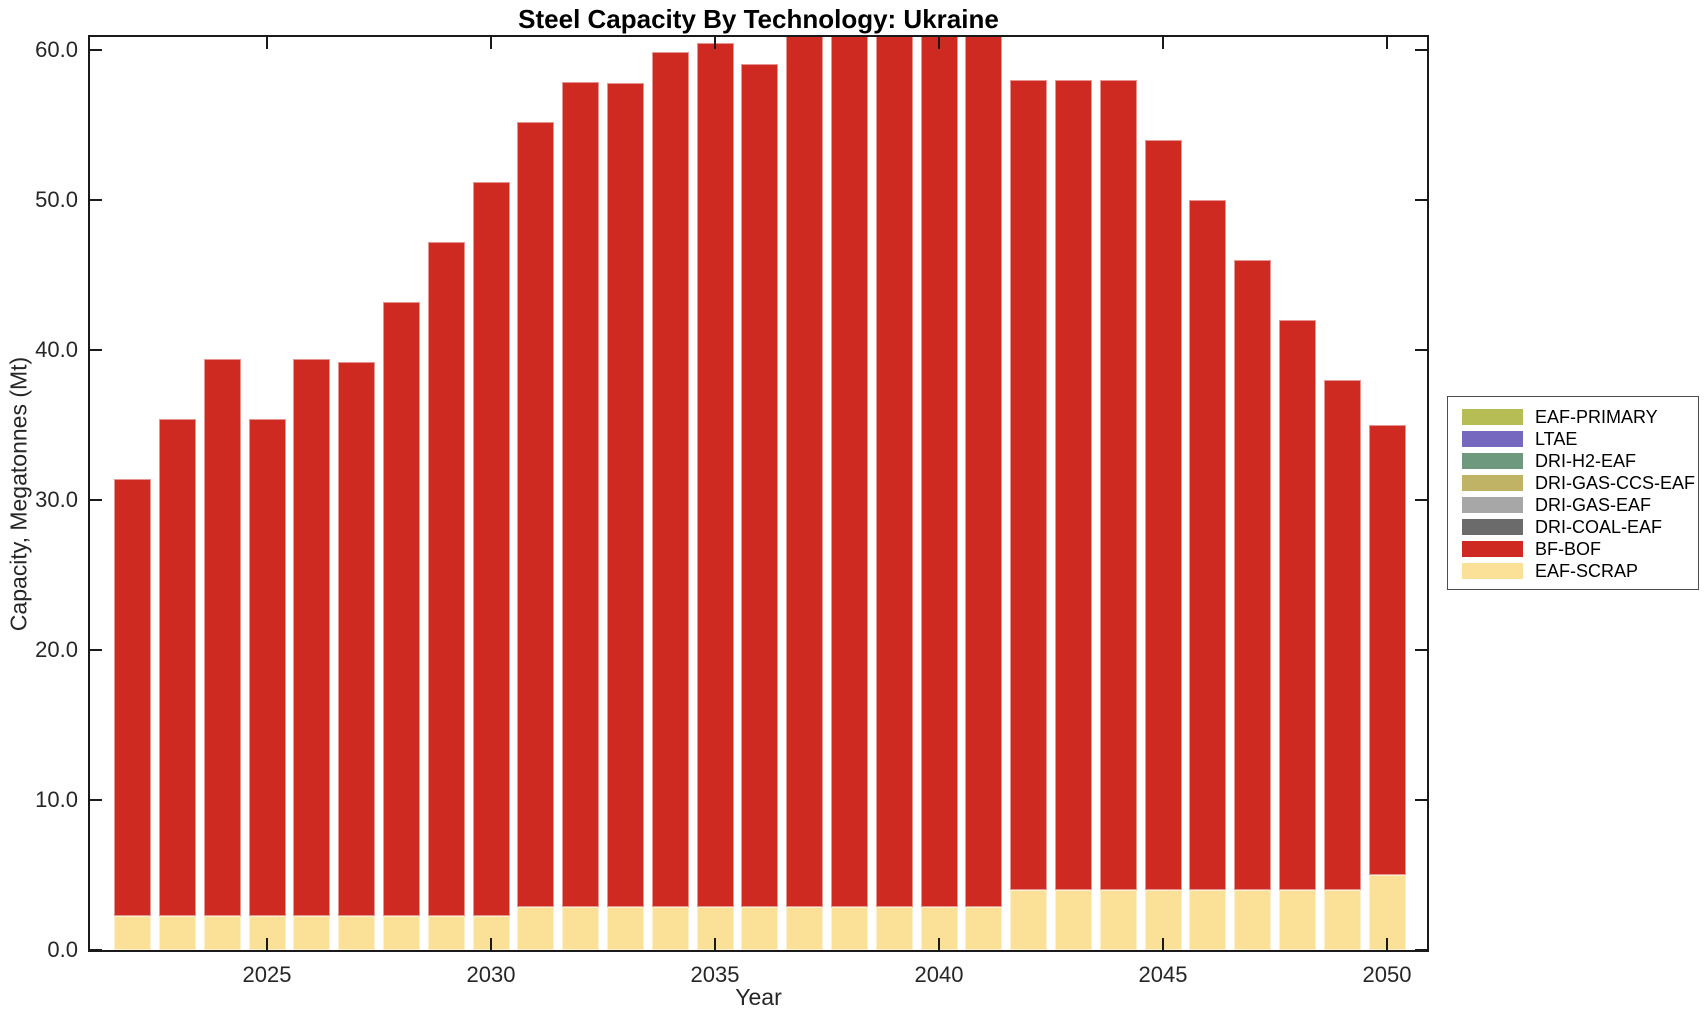 The width and height of the screenshot is (1708, 1021). What do you see at coordinates (939, 472) in the screenshot?
I see `bar-segment-bf-bof-2040` at bounding box center [939, 472].